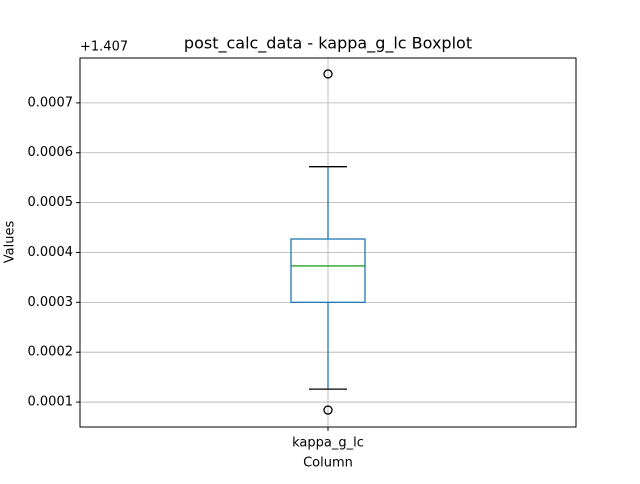 The width and height of the screenshot is (640, 484). Describe the element at coordinates (10, 242) in the screenshot. I see `y-axis-label: Values` at that location.